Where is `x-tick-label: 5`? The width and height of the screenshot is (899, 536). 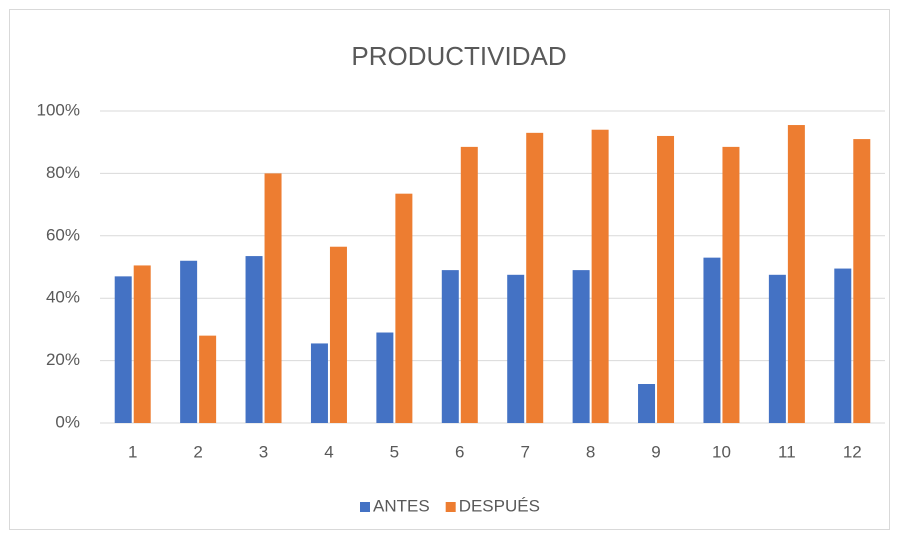
x-tick-label: 5 is located at coordinates (394, 451).